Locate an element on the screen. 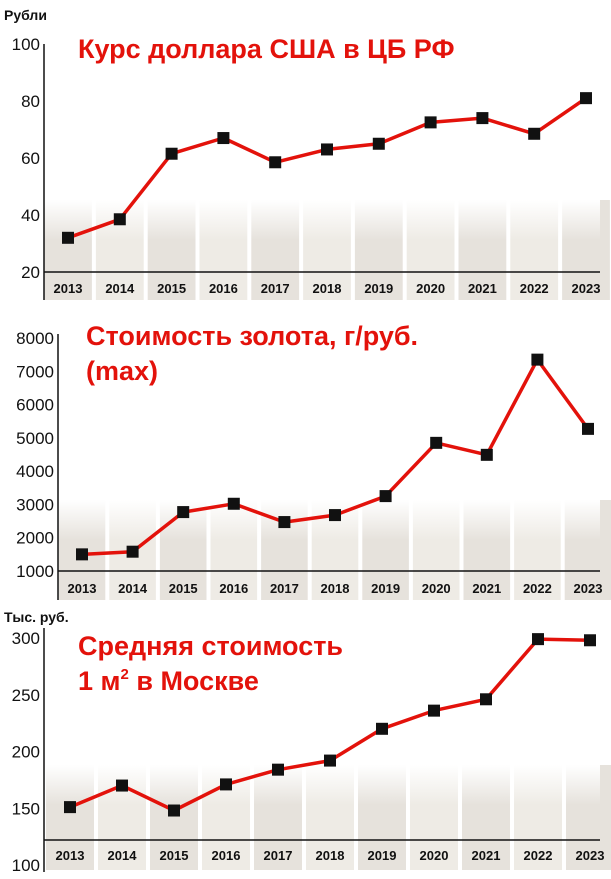 The image size is (611, 879). chart-3-title-line-2: 1 м2 в Москве is located at coordinates (168, 681).